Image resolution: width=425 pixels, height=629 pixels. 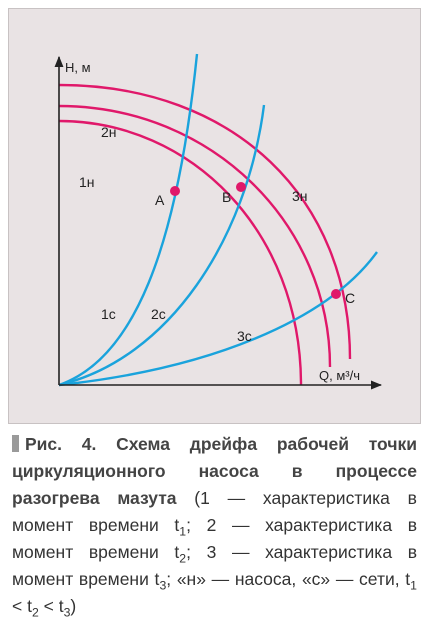 I want to click on caption-marker, so click(x=15, y=443).